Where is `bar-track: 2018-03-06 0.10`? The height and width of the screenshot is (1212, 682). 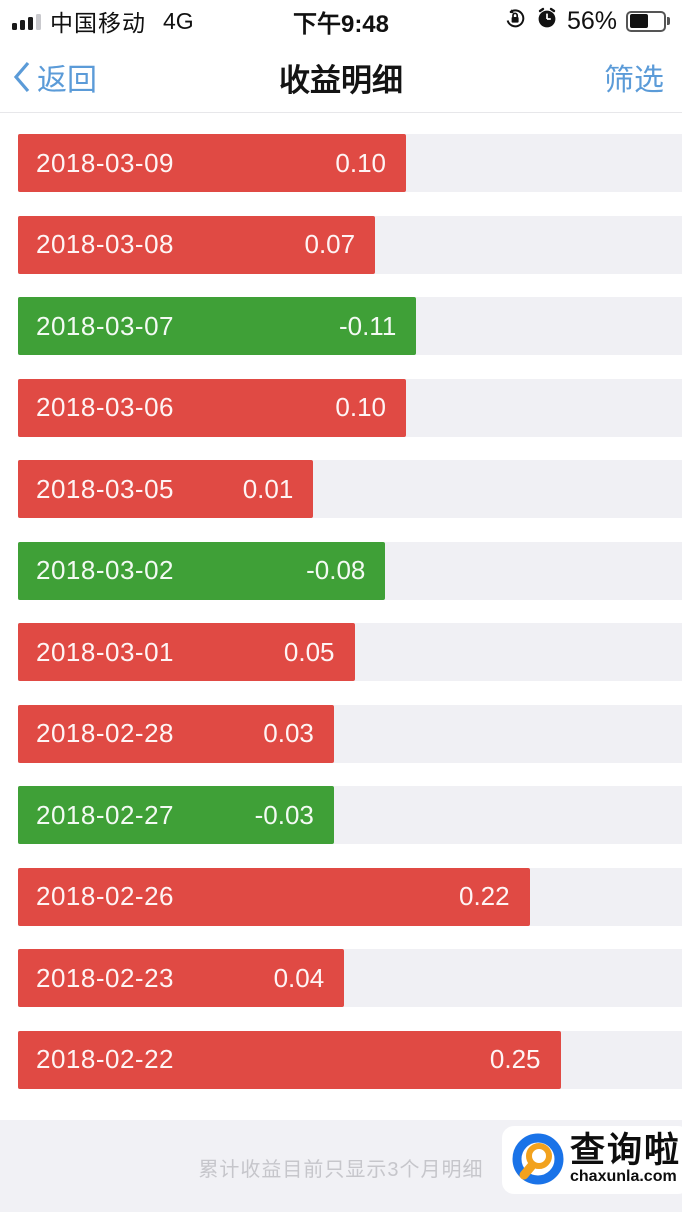
bar-track: 2018-03-06 0.10 is located at coordinates (350, 407).